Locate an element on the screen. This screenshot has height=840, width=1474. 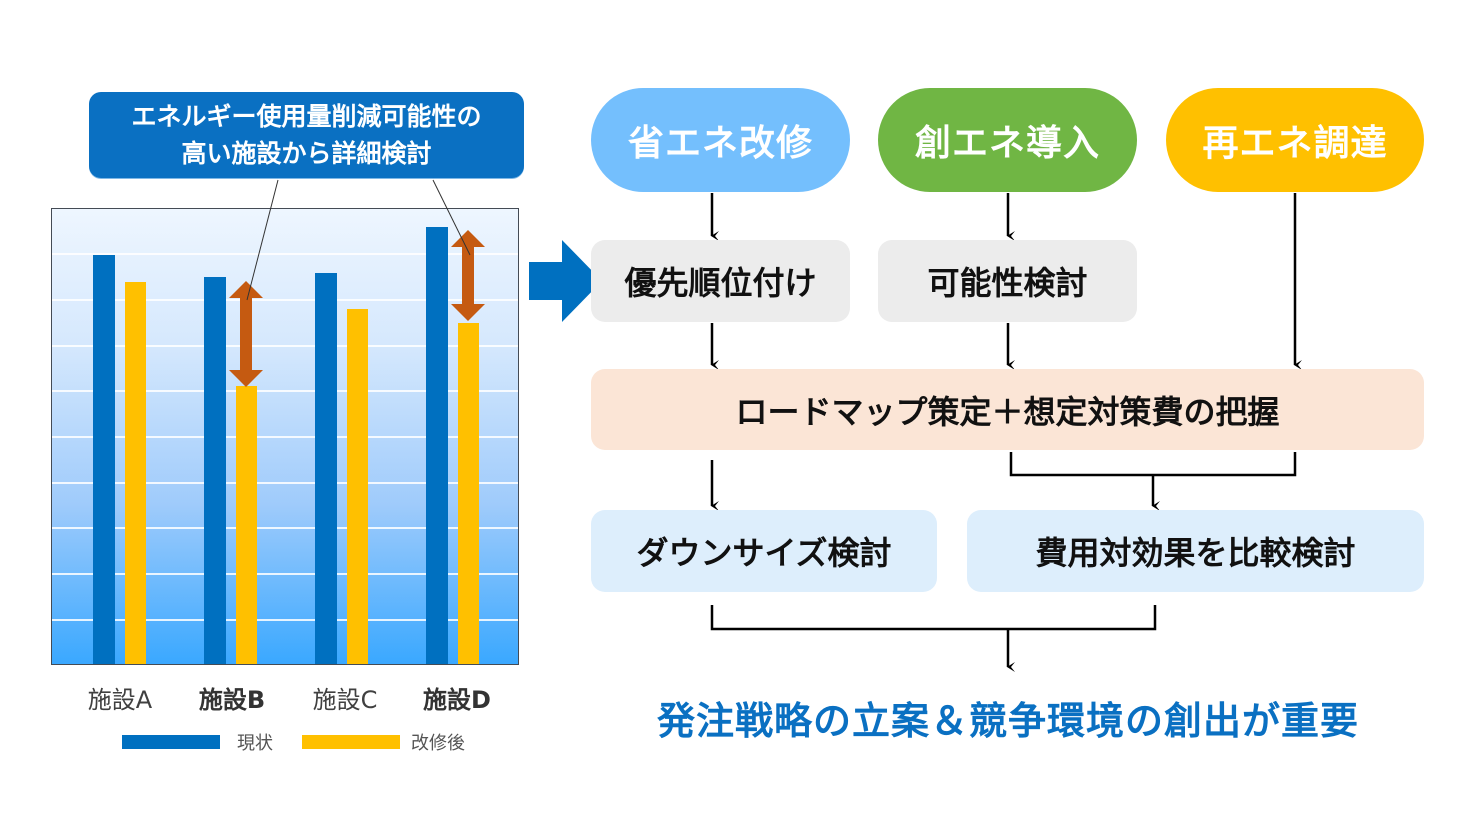
box-roadmap: ロードマップ策定＋想定対策費の把握 is located at coordinates (1007, 409).